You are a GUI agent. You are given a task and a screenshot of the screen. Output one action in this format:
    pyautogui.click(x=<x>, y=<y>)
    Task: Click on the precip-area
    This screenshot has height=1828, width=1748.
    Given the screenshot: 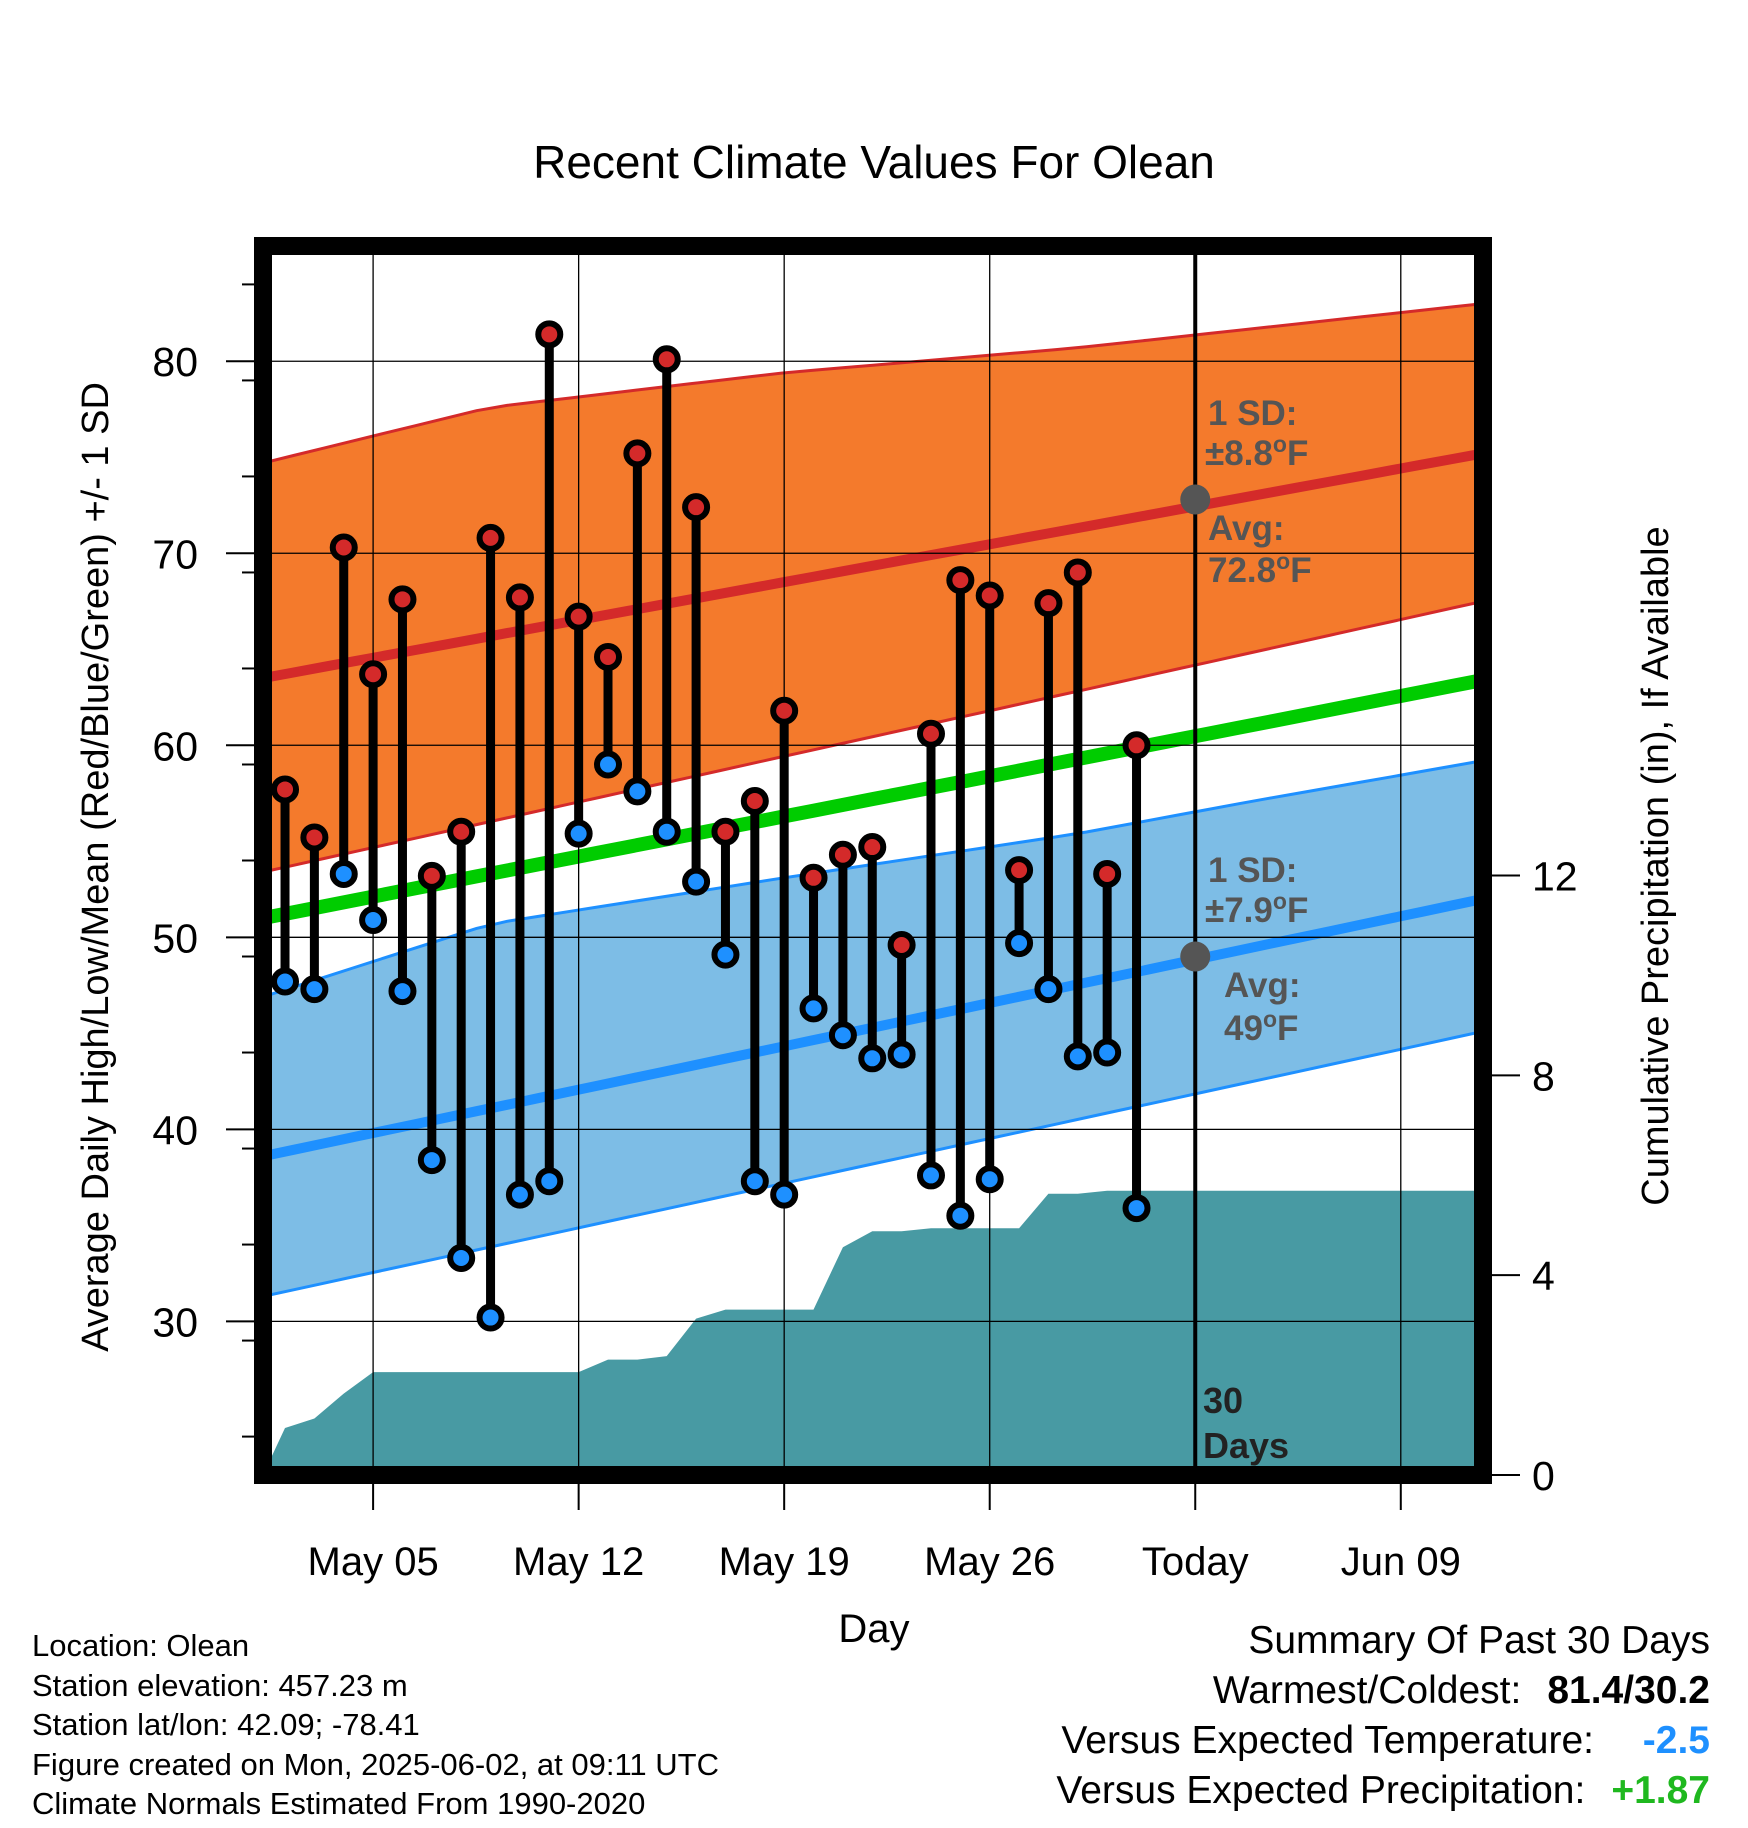 What is the action you would take?
    pyautogui.click(x=873, y=1332)
    